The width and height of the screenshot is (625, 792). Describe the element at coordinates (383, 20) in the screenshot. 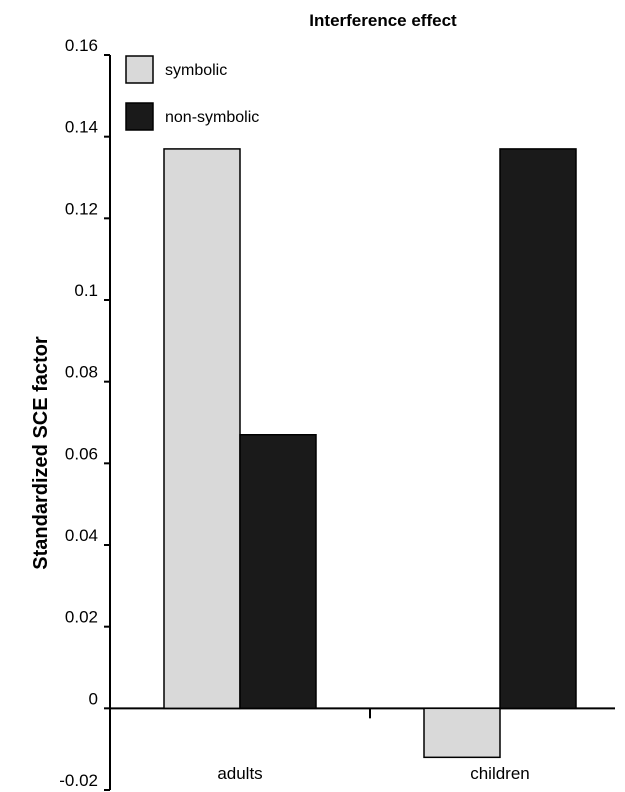

I see `chart-title: Interference effect` at that location.